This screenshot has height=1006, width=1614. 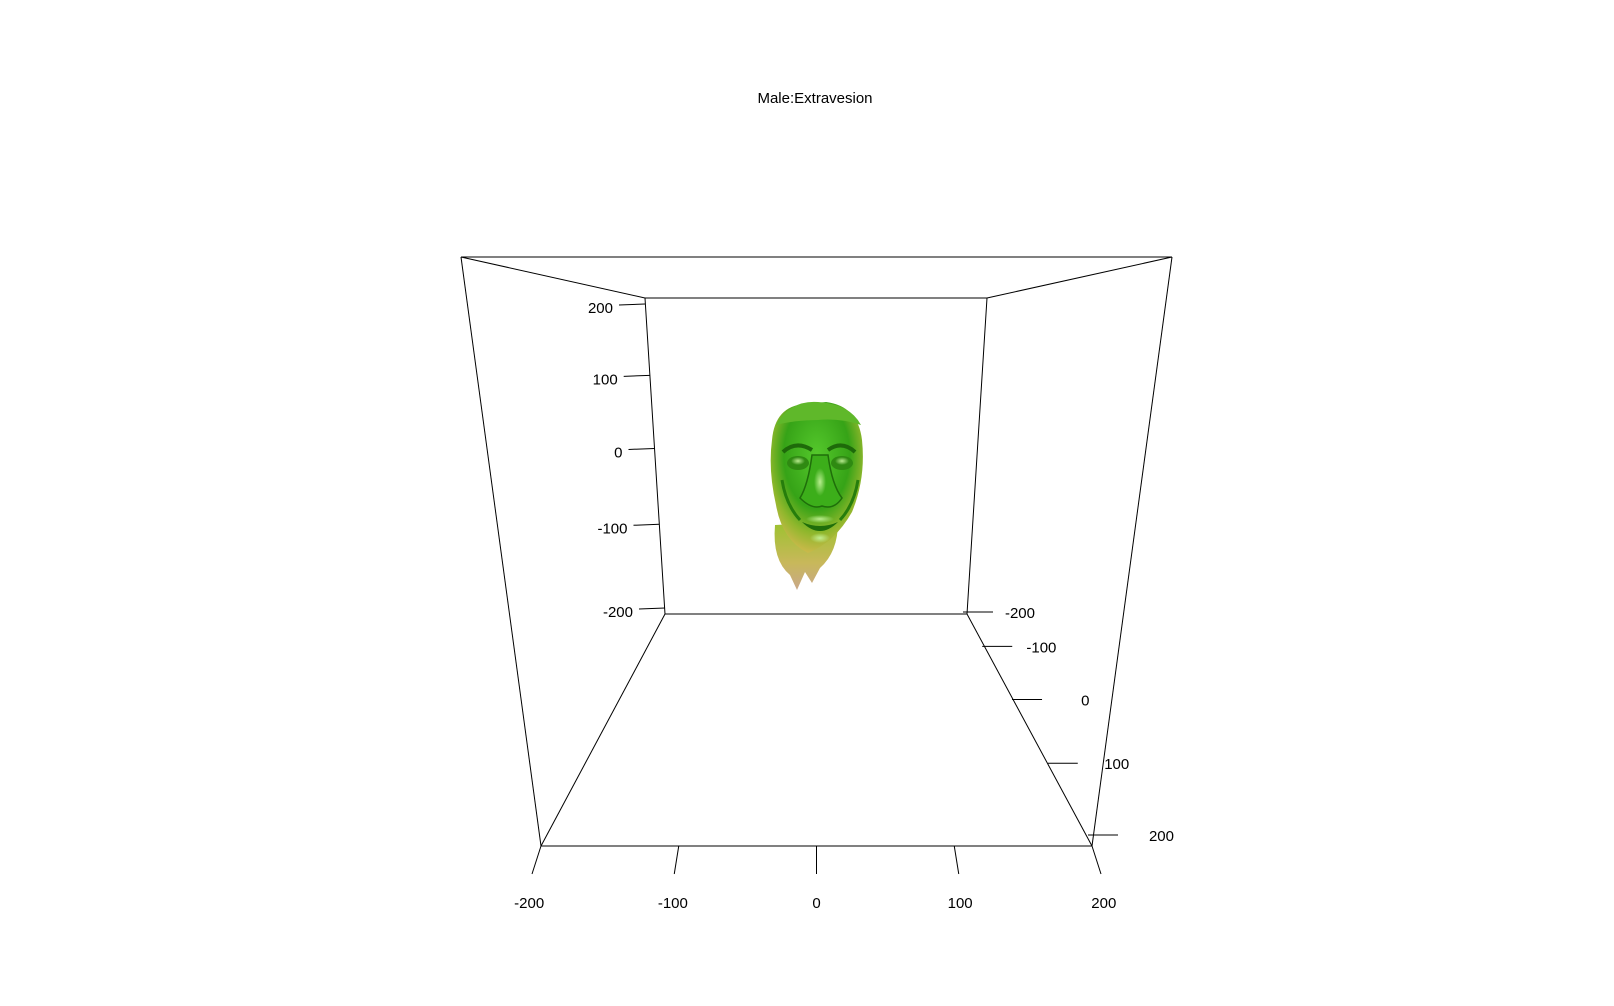 I want to click on x-tick-label: 0, so click(x=816, y=903).